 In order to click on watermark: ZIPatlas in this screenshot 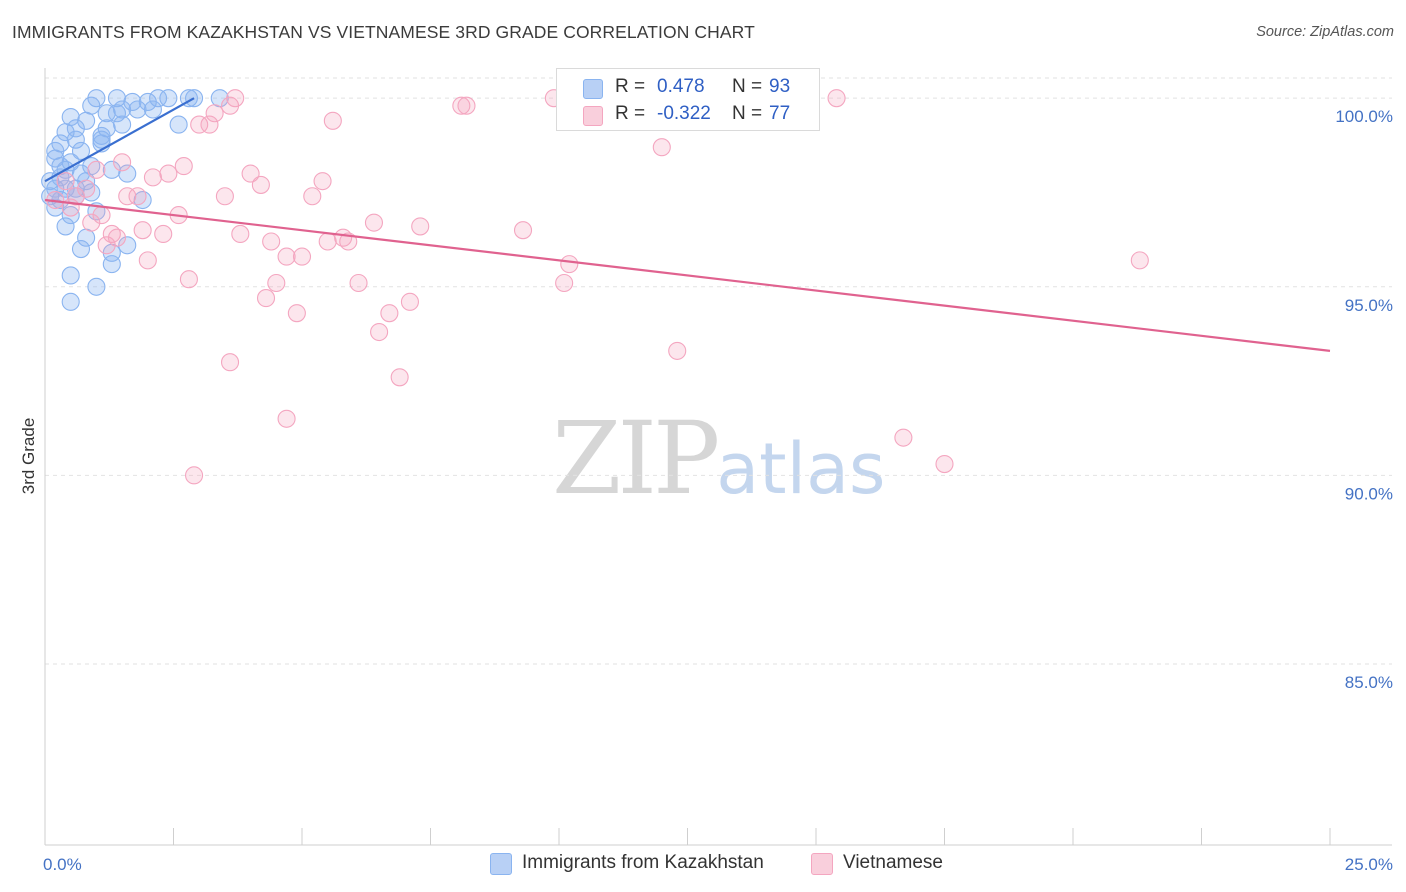, I will do `click(718, 458)`.